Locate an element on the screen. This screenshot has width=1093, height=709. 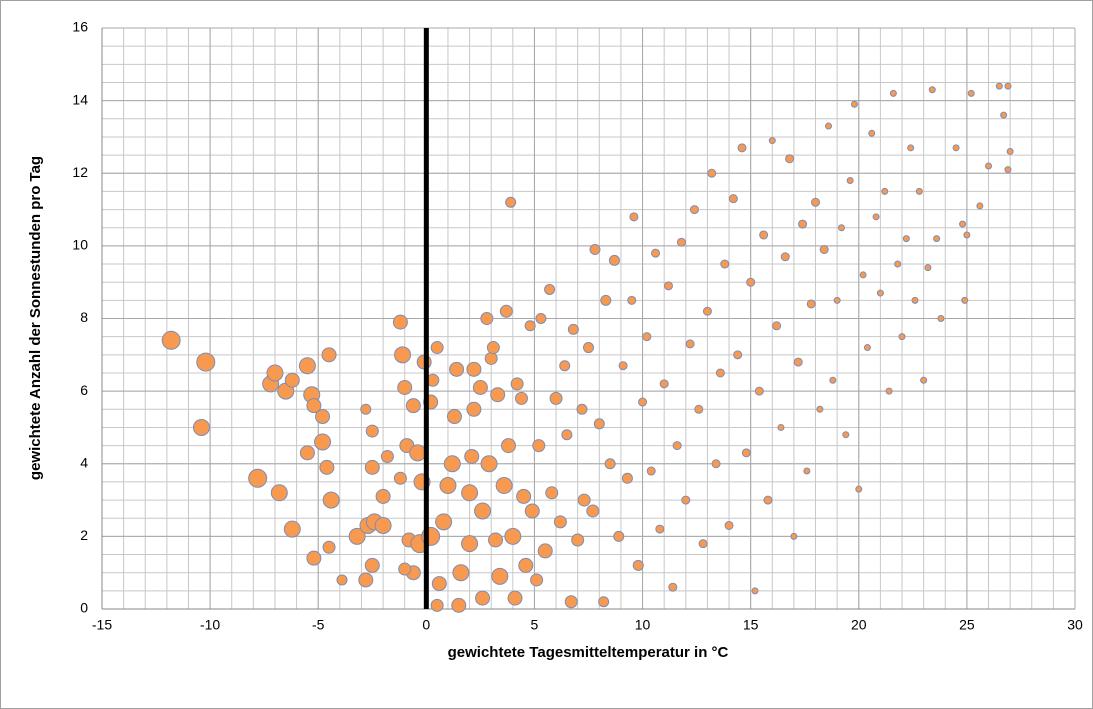
x-tick-label: 10 is located at coordinates (643, 625).